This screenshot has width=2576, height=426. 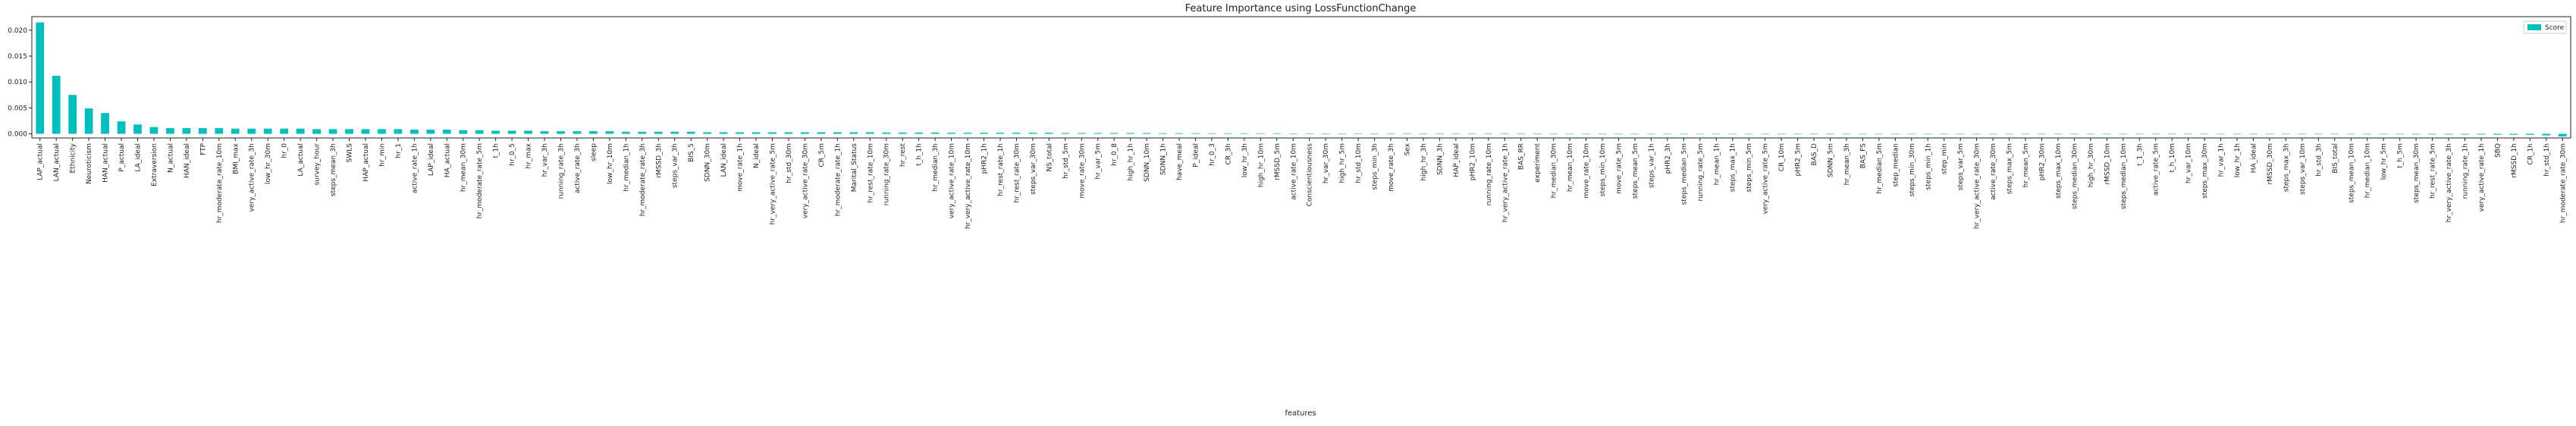 I want to click on x-tick-label: hr_std_1h, so click(x=2547, y=160).